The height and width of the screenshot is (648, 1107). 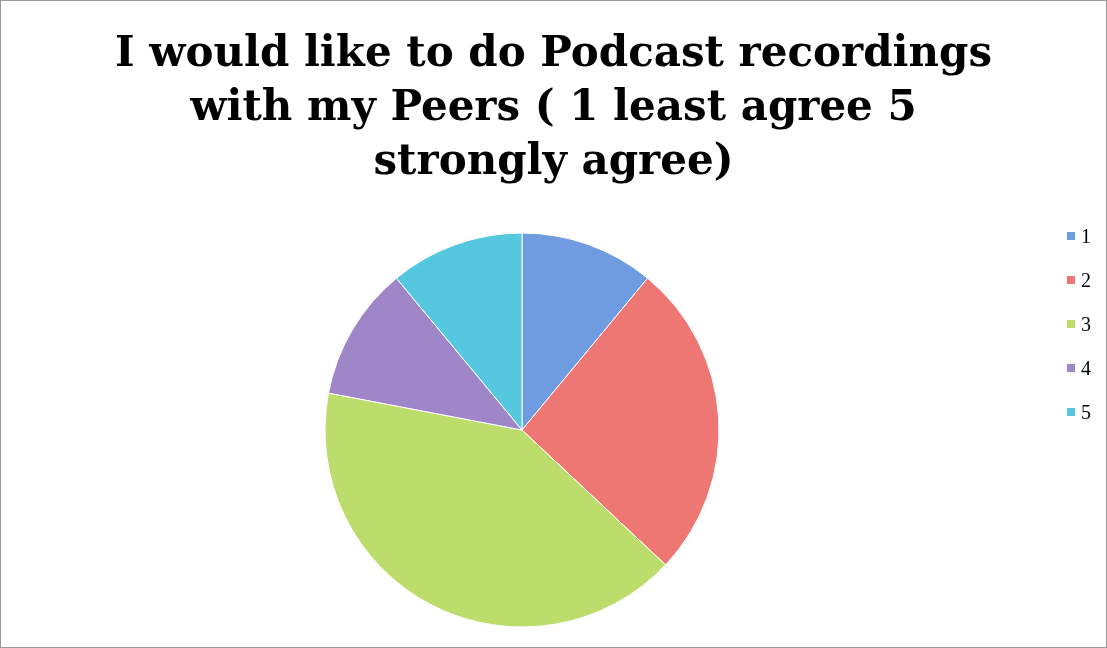 I want to click on legend-label: 4, so click(x=1086, y=368).